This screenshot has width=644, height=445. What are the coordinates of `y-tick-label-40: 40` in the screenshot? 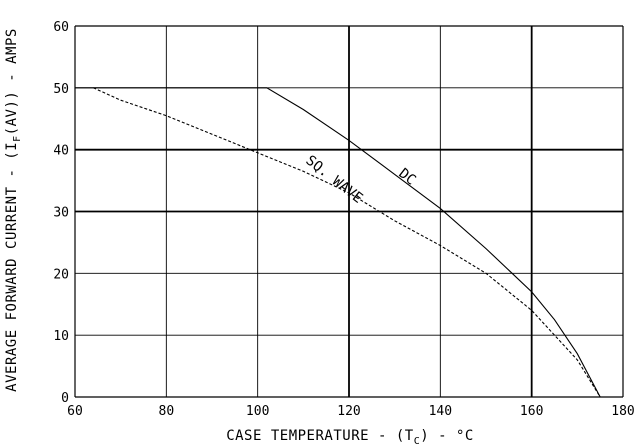 It's located at (61, 151).